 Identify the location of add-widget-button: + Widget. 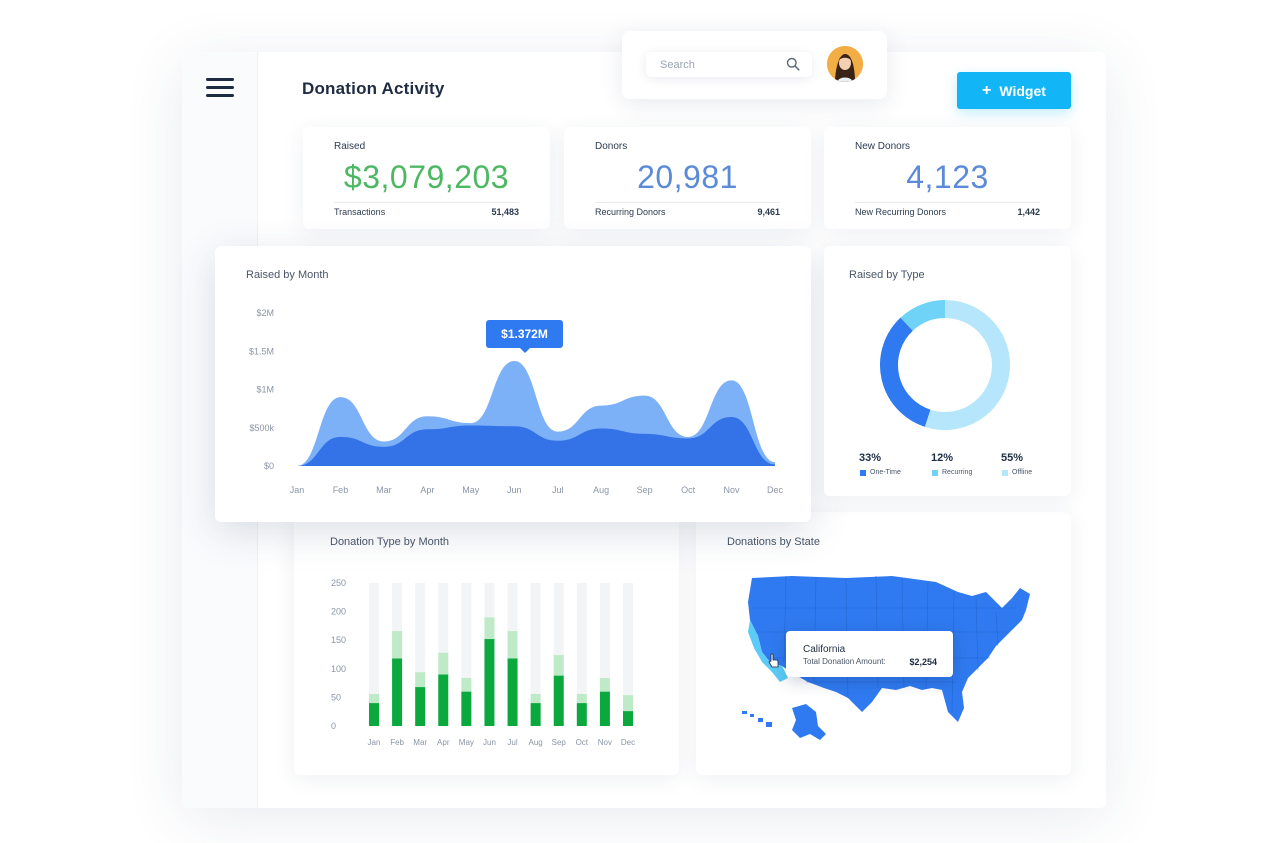
(1014, 90).